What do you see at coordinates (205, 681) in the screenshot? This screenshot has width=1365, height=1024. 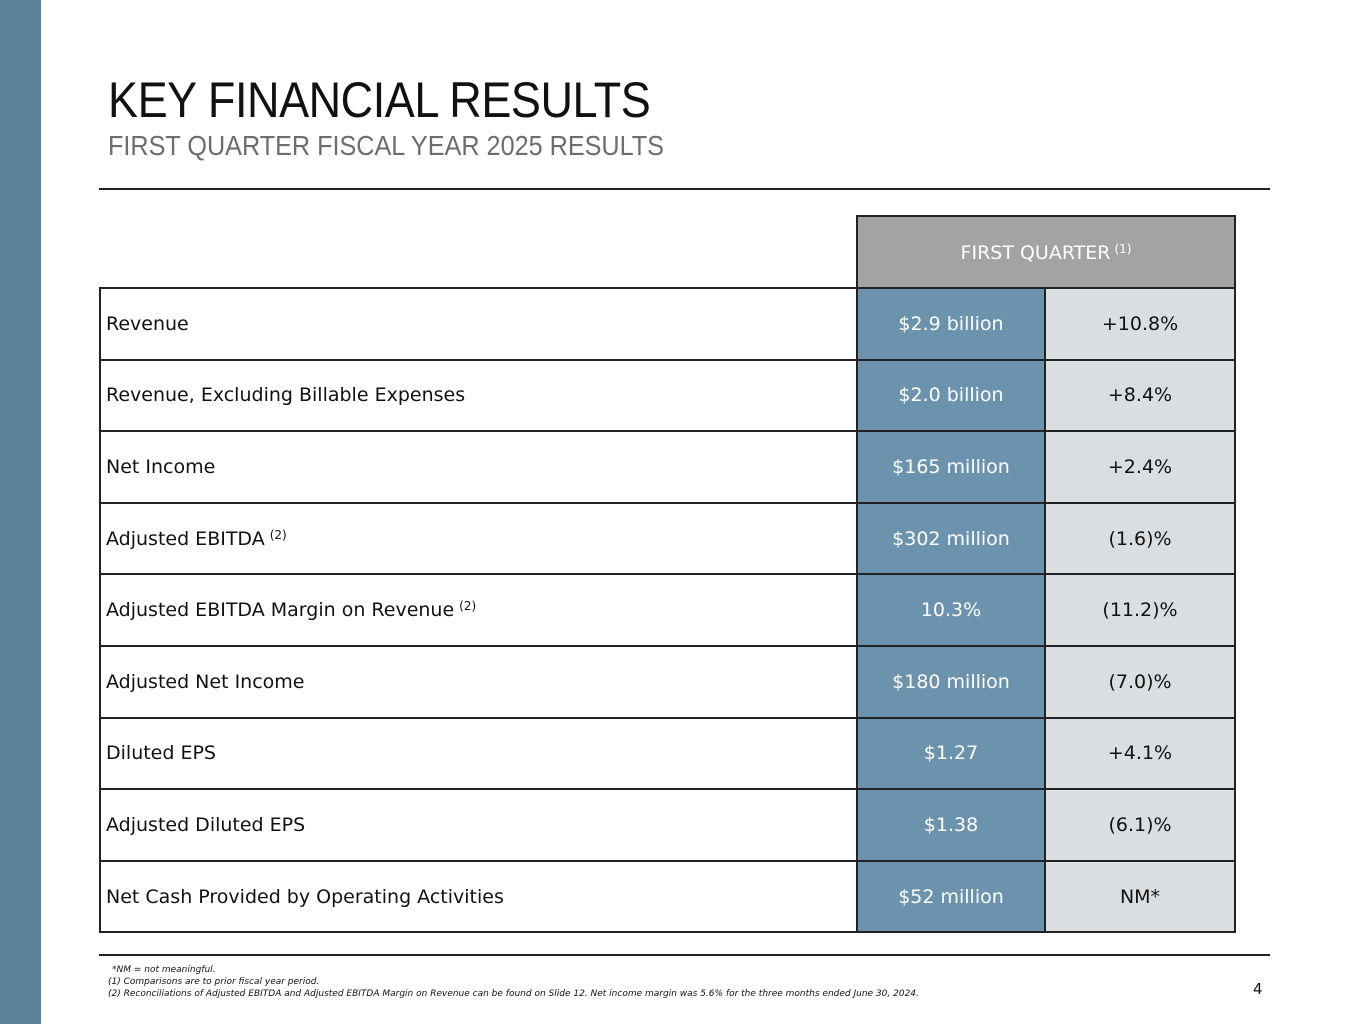 I see `row-label-text: Adjusted Net Income` at bounding box center [205, 681].